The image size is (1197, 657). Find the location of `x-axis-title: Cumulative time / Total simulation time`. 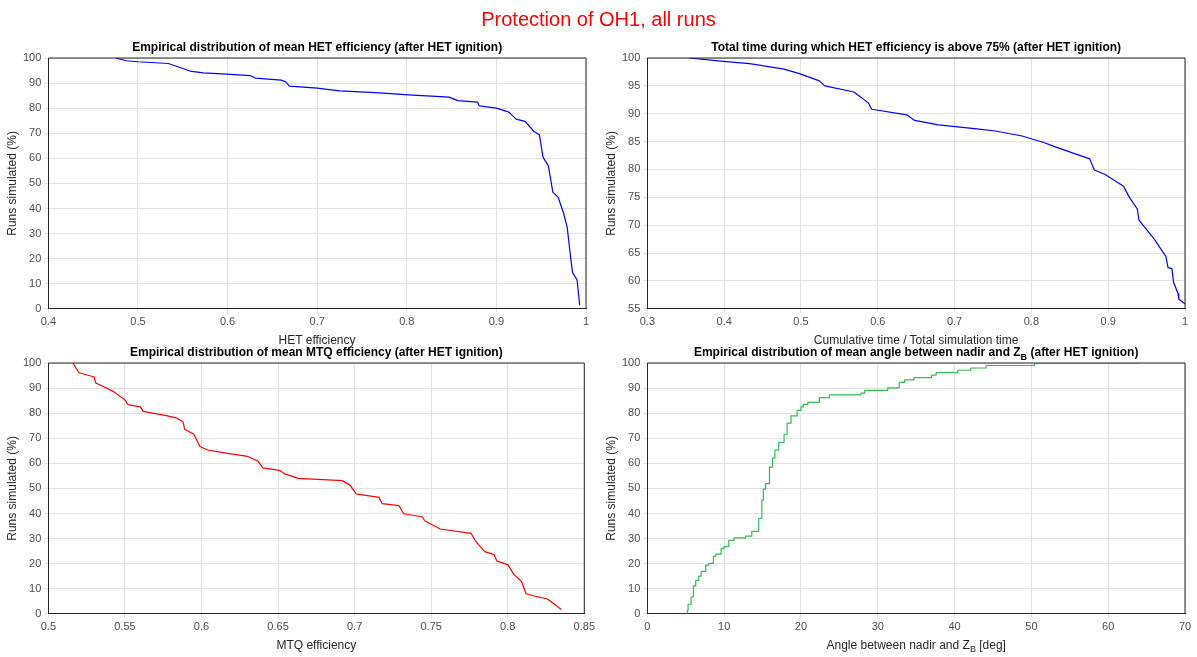

x-axis-title: Cumulative time / Total simulation time is located at coordinates (916, 340).